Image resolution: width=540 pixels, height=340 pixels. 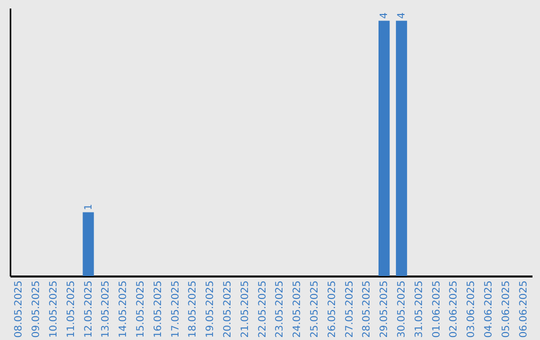 I want to click on x-tick-label: 28.05.2025, so click(x=367, y=309).